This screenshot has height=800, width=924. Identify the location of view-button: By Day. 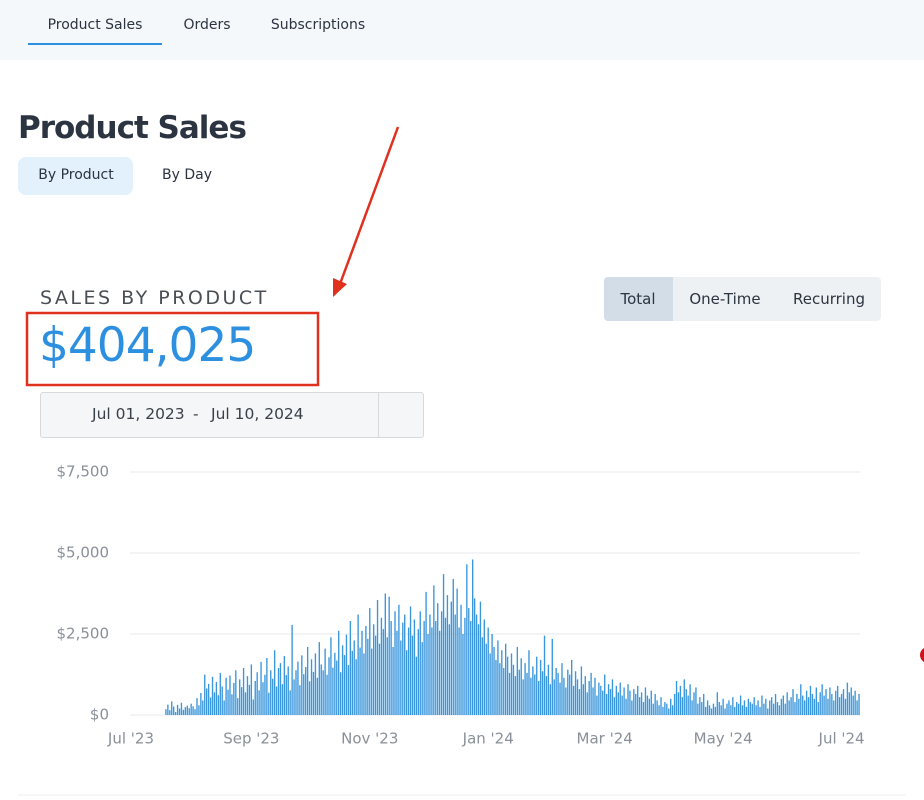
(187, 175).